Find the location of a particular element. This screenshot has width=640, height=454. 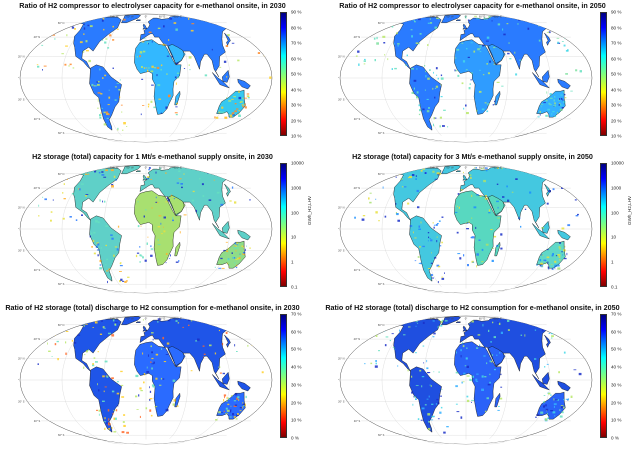

coastline-arabia is located at coordinates (496, 54).